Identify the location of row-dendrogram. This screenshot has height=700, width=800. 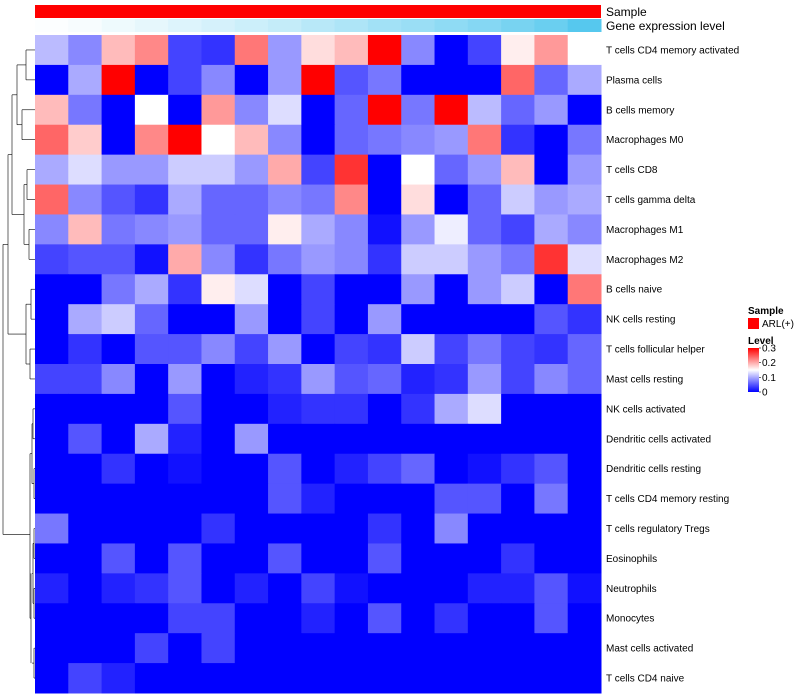
(18, 364).